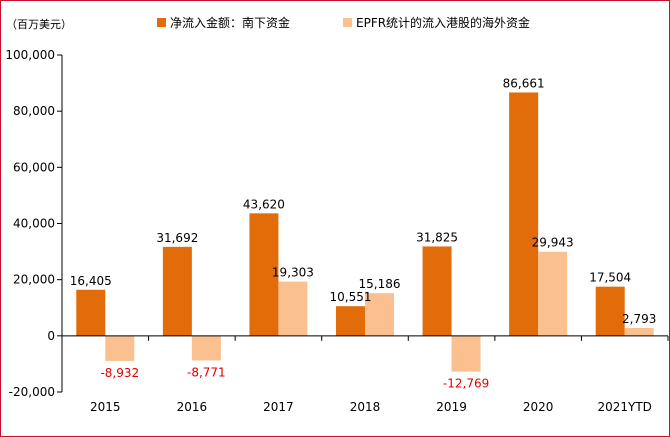 The image size is (670, 437). I want to click on legend-label-southbound: 净流入金额：南下资金, so click(230, 22).